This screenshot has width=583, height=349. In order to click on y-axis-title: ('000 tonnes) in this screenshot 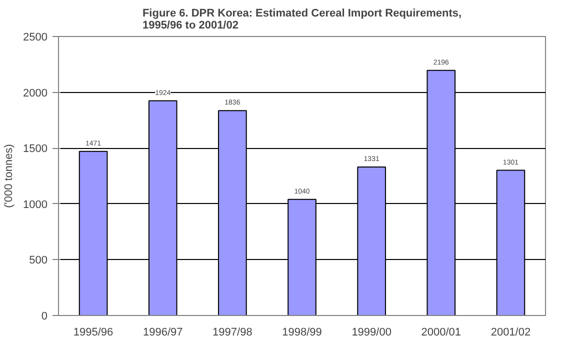, I will do `click(9, 176)`.